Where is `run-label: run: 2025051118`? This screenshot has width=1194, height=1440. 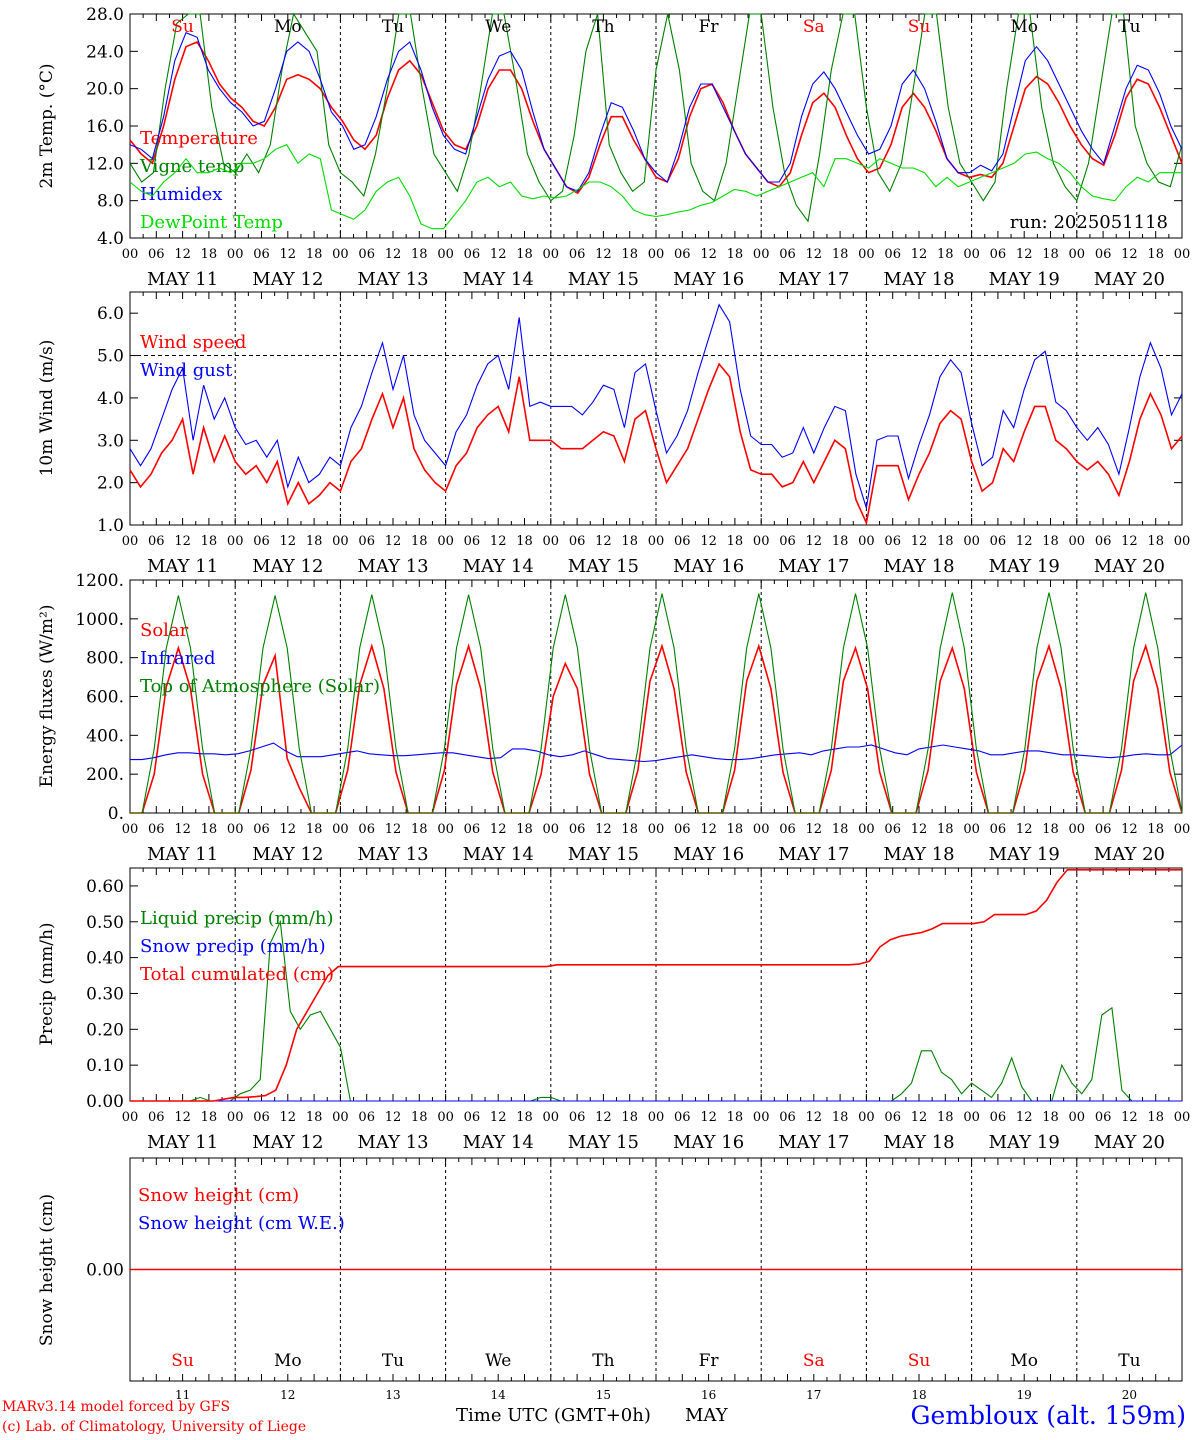
run-label: run: 2025051118 is located at coordinates (1089, 222).